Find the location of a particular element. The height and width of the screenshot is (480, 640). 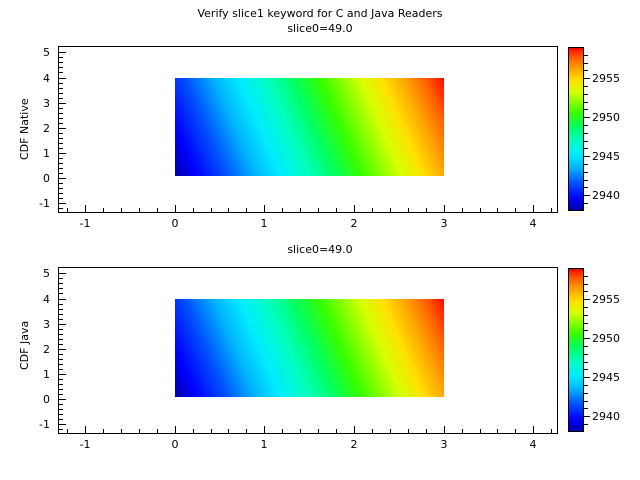

y-axis-label: CDF Native is located at coordinates (24, 129).